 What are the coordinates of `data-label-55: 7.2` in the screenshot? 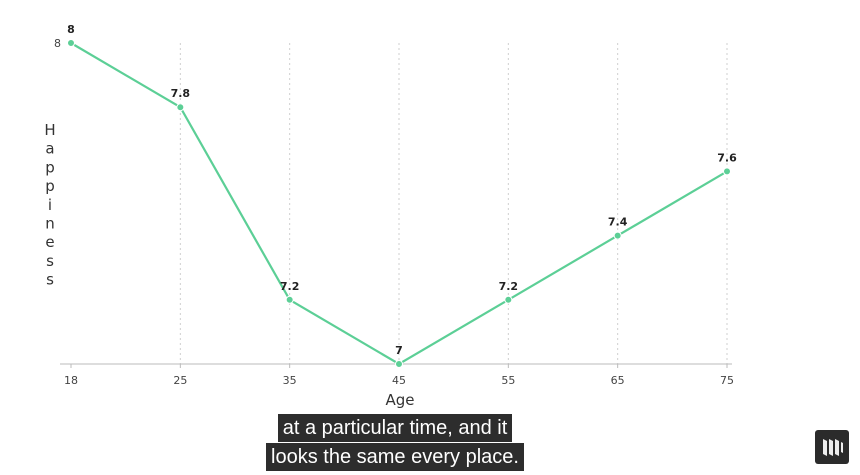 It's located at (509, 286).